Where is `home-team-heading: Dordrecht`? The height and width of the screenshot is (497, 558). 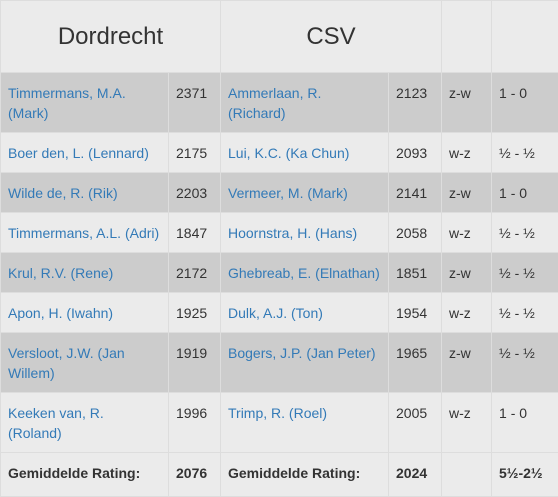 home-team-heading: Dordrecht is located at coordinates (111, 37).